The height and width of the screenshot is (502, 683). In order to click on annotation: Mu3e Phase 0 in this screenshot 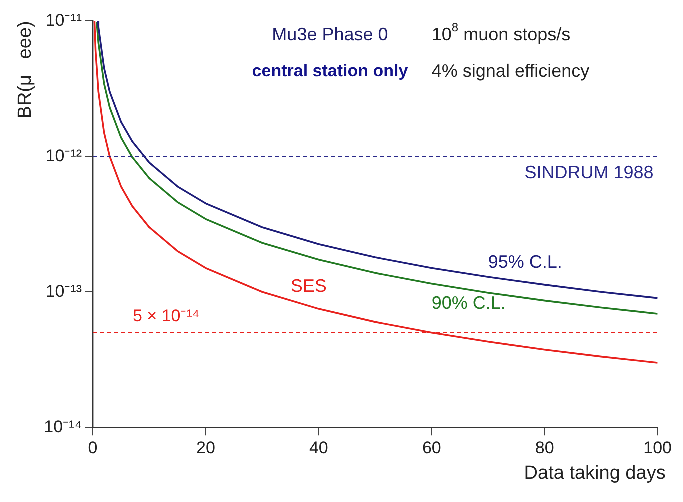, I will do `click(330, 34)`.